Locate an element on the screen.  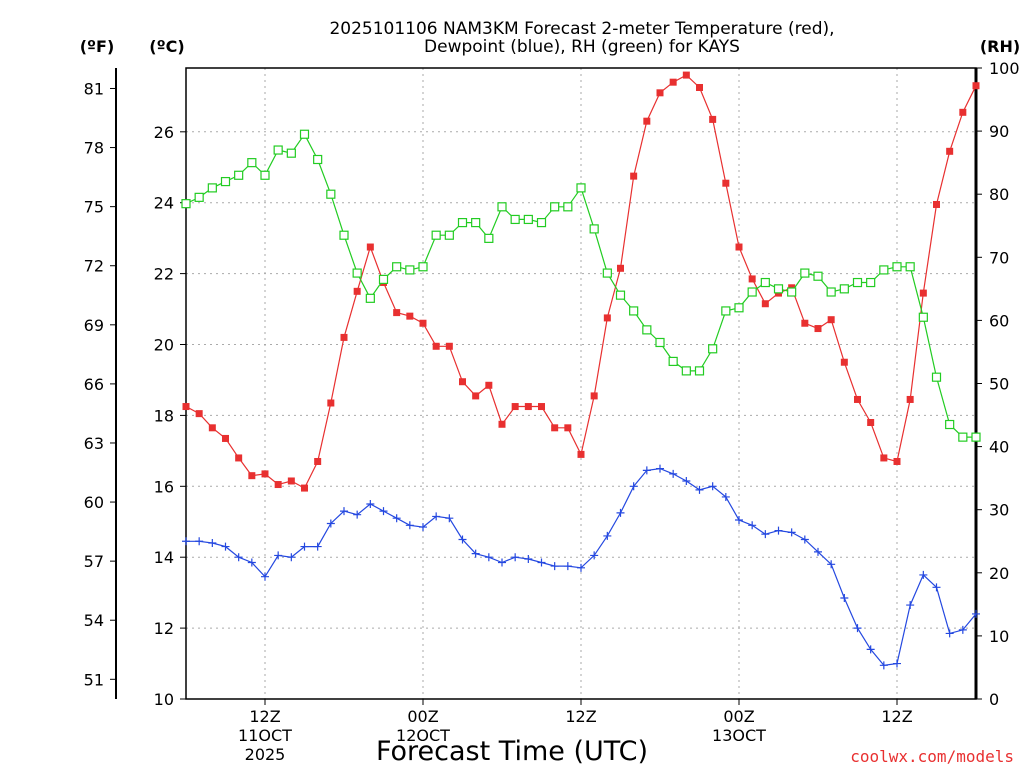
fahrenheit-tick-label: 78 is located at coordinates (94, 148).